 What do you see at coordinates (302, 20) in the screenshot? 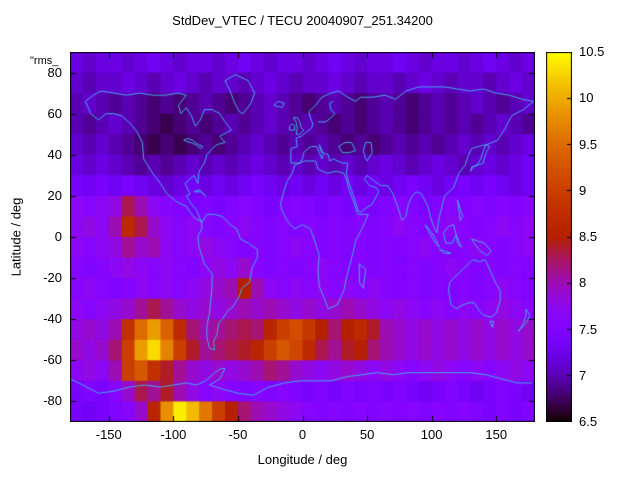
I see `chart-title: StdDev_VTEC / TECU 20040907_251.34200` at bounding box center [302, 20].